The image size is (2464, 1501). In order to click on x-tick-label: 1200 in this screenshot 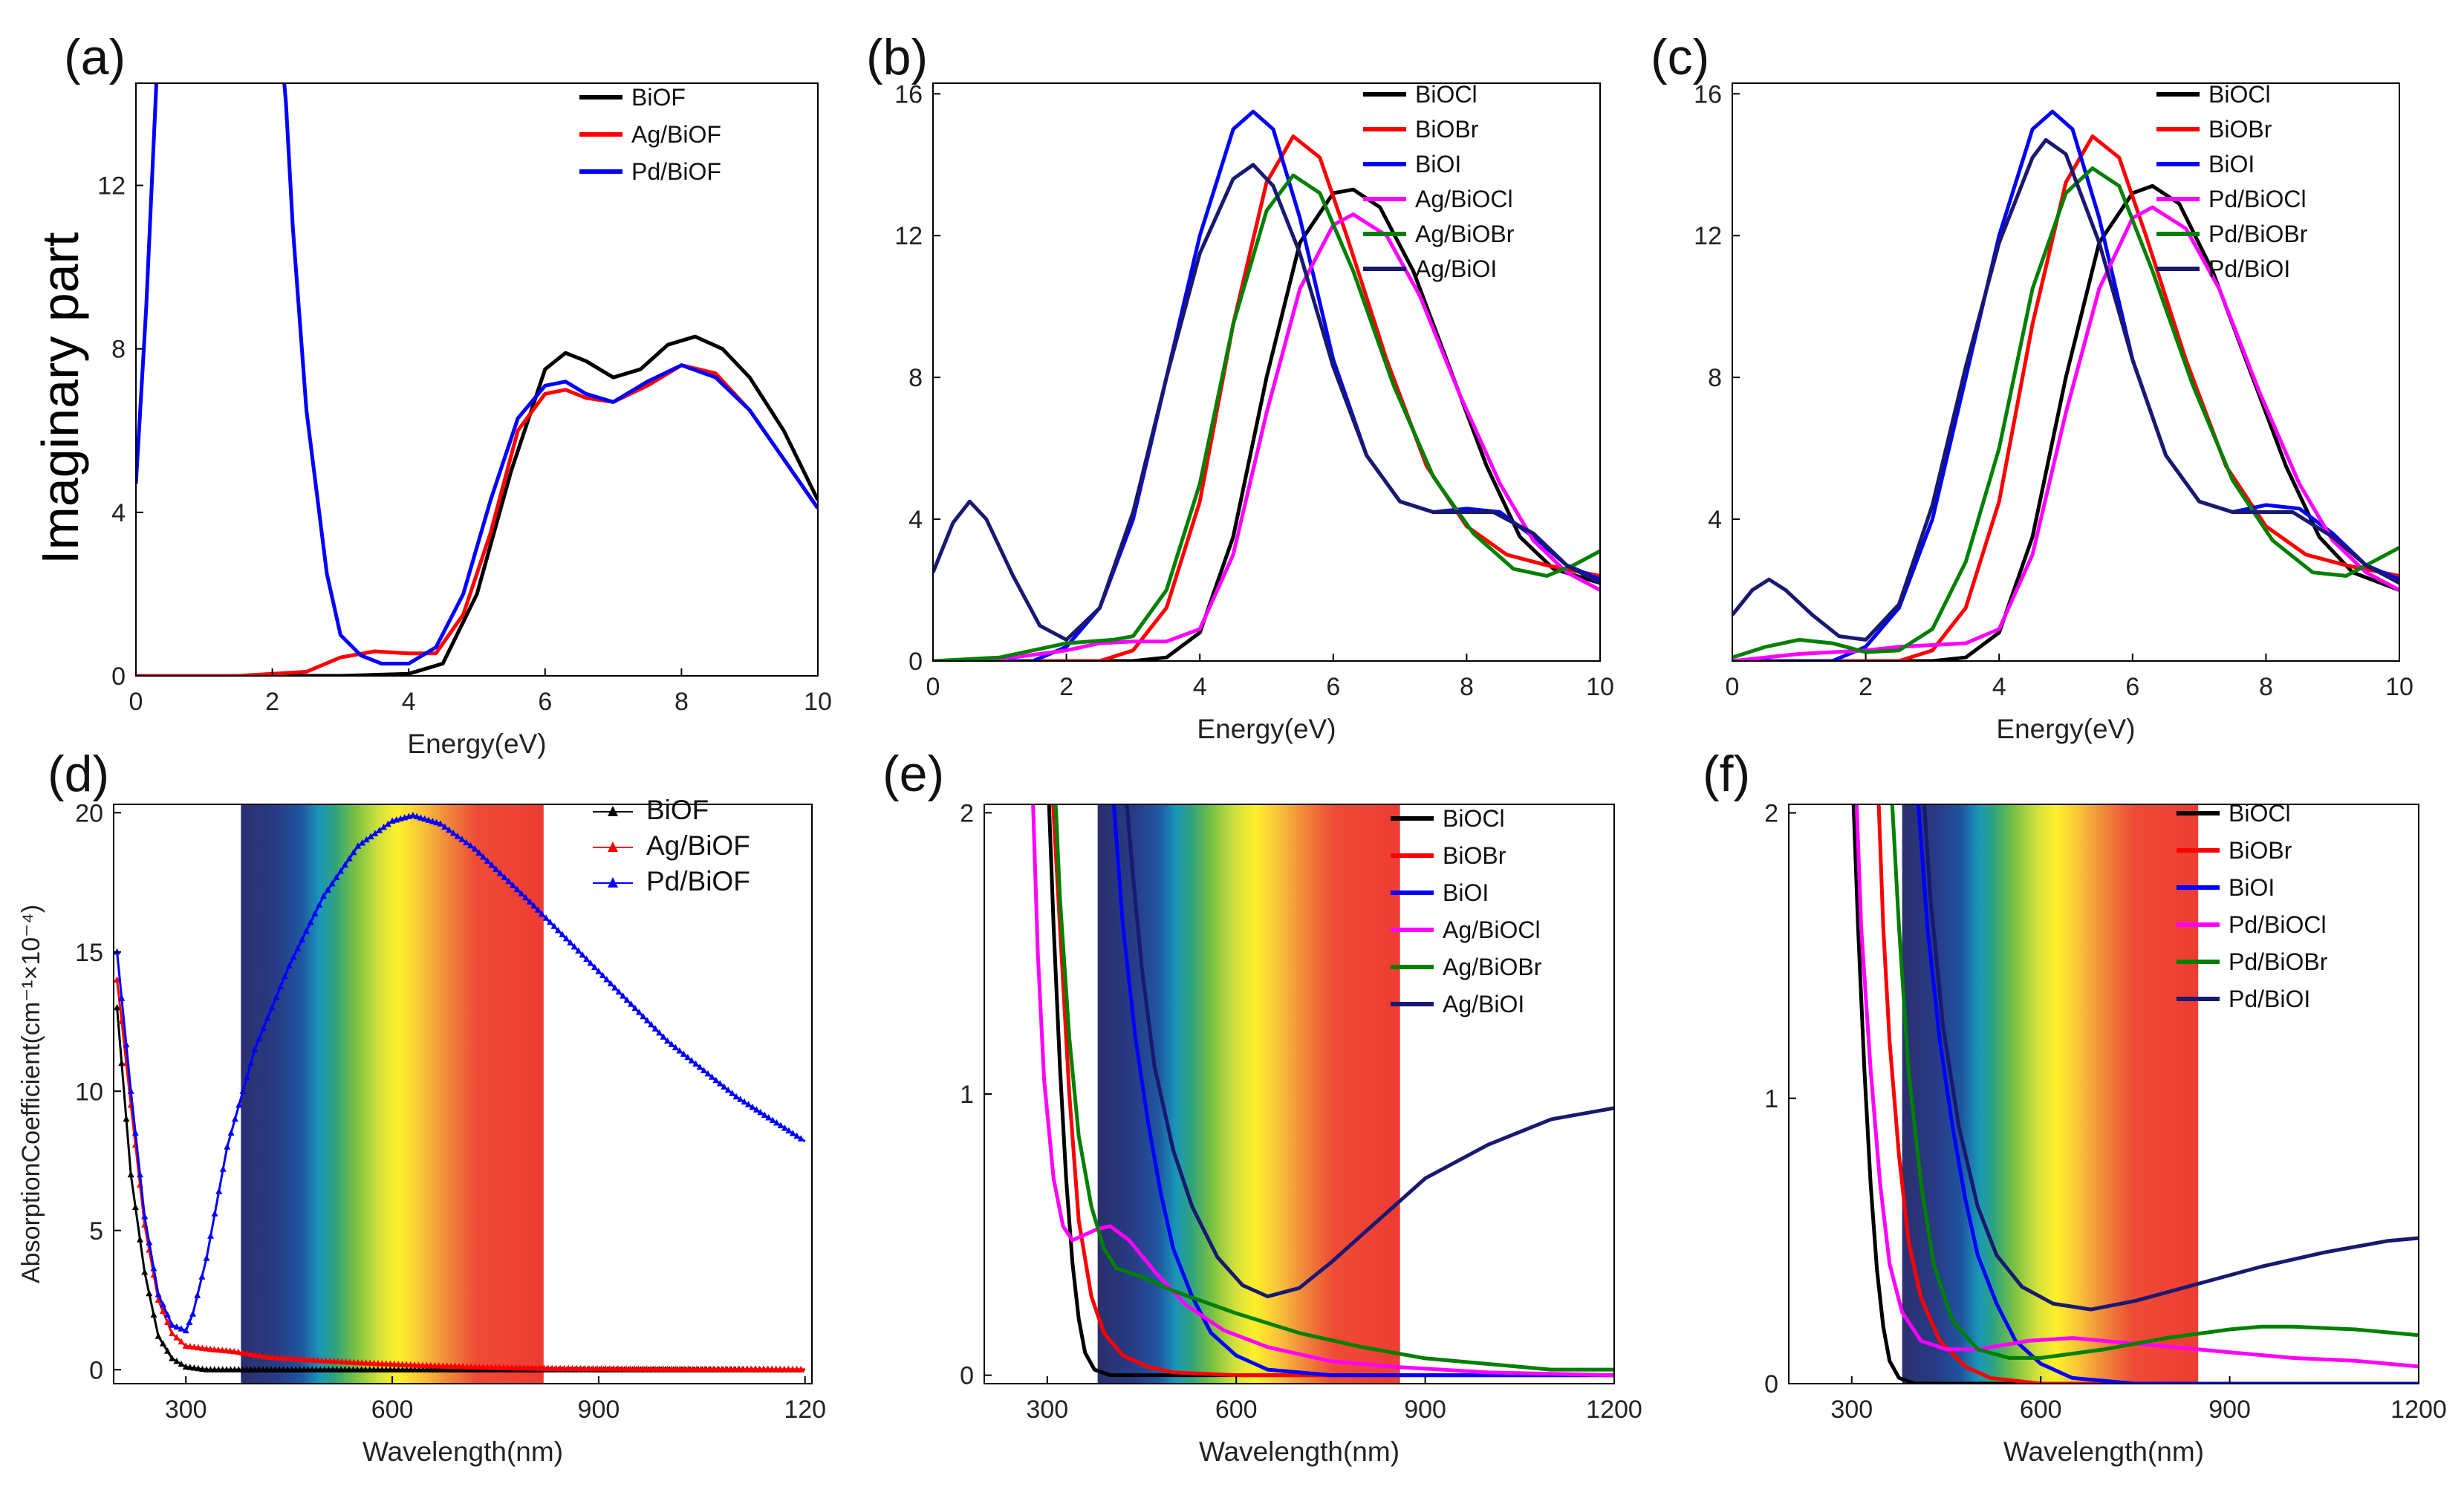, I will do `click(2418, 1410)`.